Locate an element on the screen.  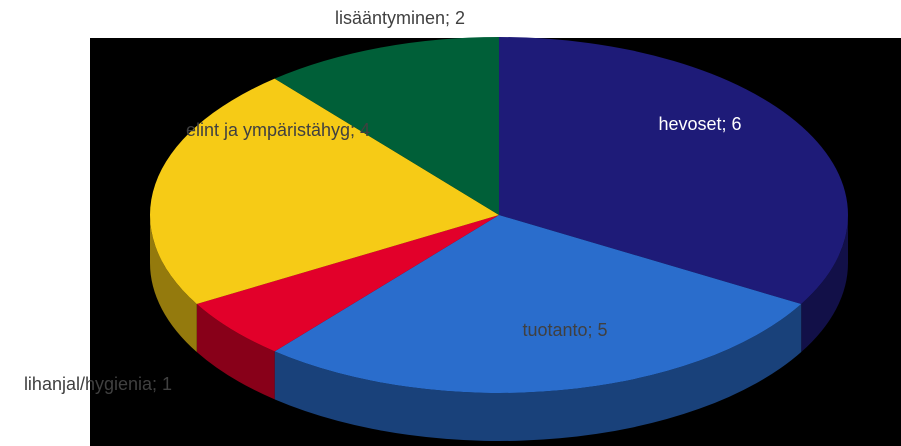
data-label: tuotanto; 5 is located at coordinates (565, 330).